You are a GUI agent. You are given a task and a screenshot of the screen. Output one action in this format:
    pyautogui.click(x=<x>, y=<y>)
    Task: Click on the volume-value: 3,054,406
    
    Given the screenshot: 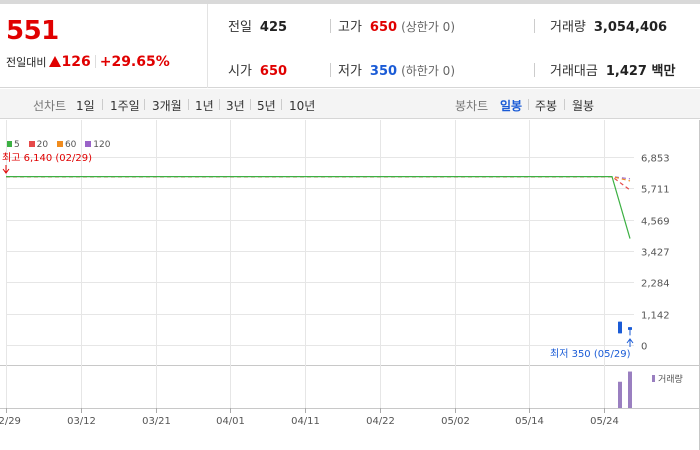 What is the action you would take?
    pyautogui.click(x=630, y=27)
    